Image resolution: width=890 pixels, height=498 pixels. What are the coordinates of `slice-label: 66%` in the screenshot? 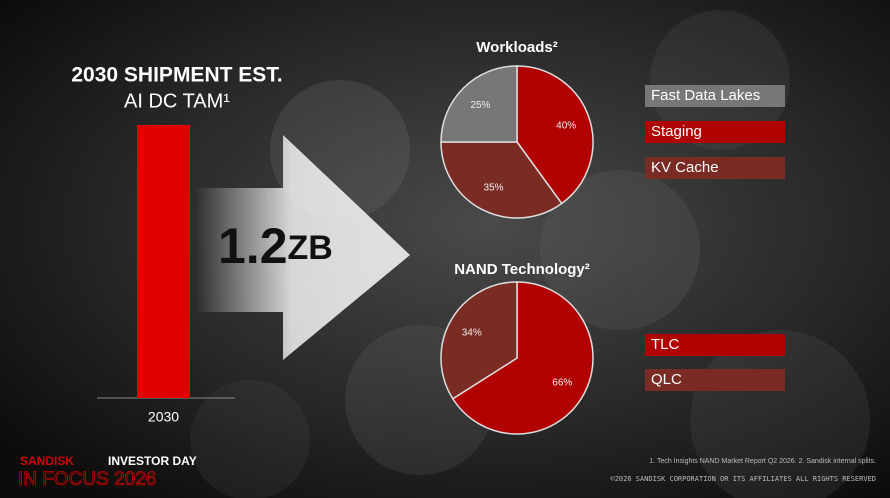 It's located at (562, 383).